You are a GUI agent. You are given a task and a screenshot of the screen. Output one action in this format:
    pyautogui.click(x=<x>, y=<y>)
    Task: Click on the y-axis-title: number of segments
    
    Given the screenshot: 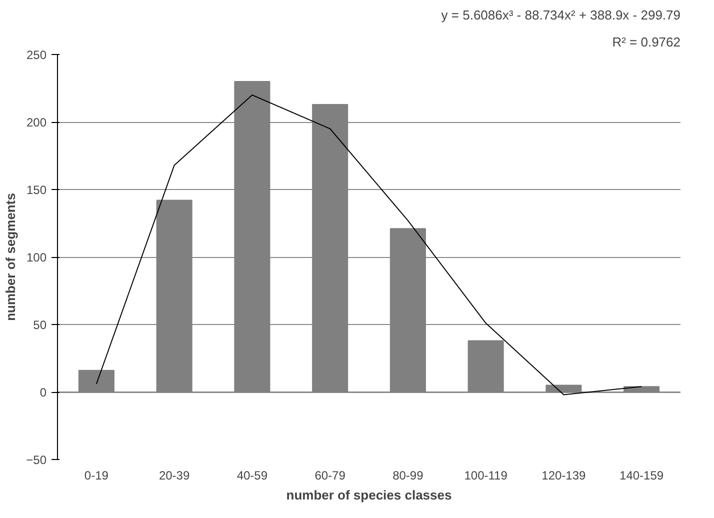 What is the action you would take?
    pyautogui.click(x=10, y=257)
    